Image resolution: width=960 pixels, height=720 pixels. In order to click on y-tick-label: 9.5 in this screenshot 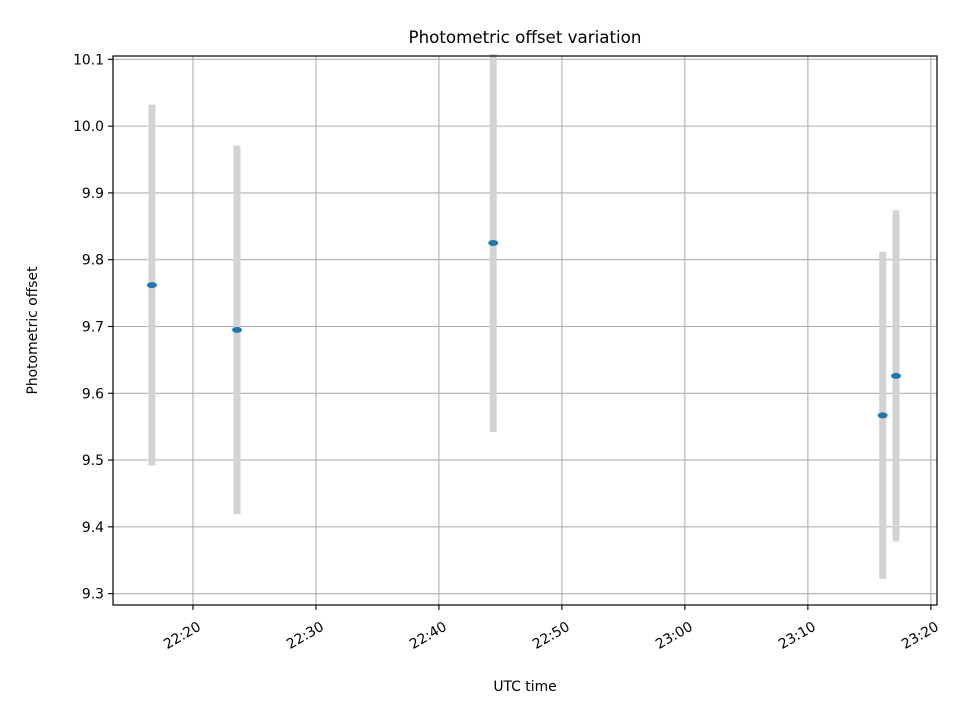, I will do `click(93, 461)`.